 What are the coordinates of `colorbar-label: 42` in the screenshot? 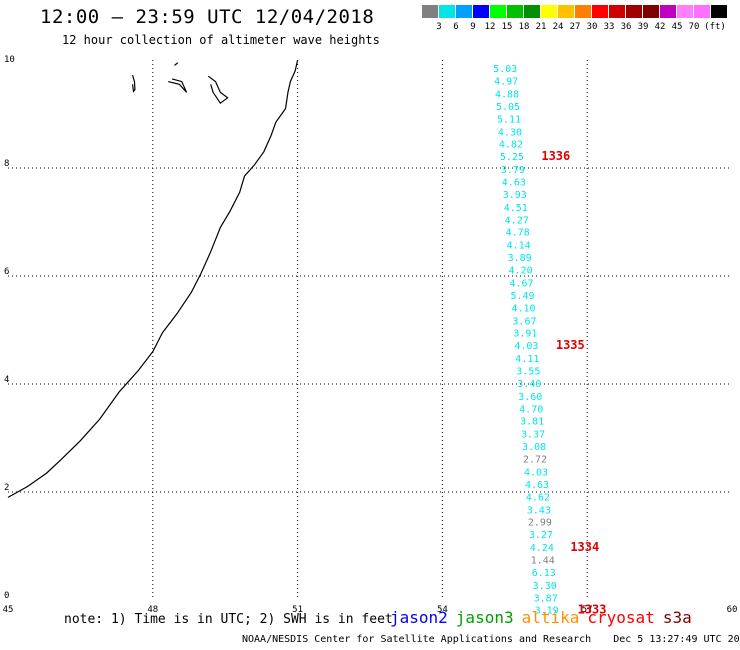 It's located at (660, 27).